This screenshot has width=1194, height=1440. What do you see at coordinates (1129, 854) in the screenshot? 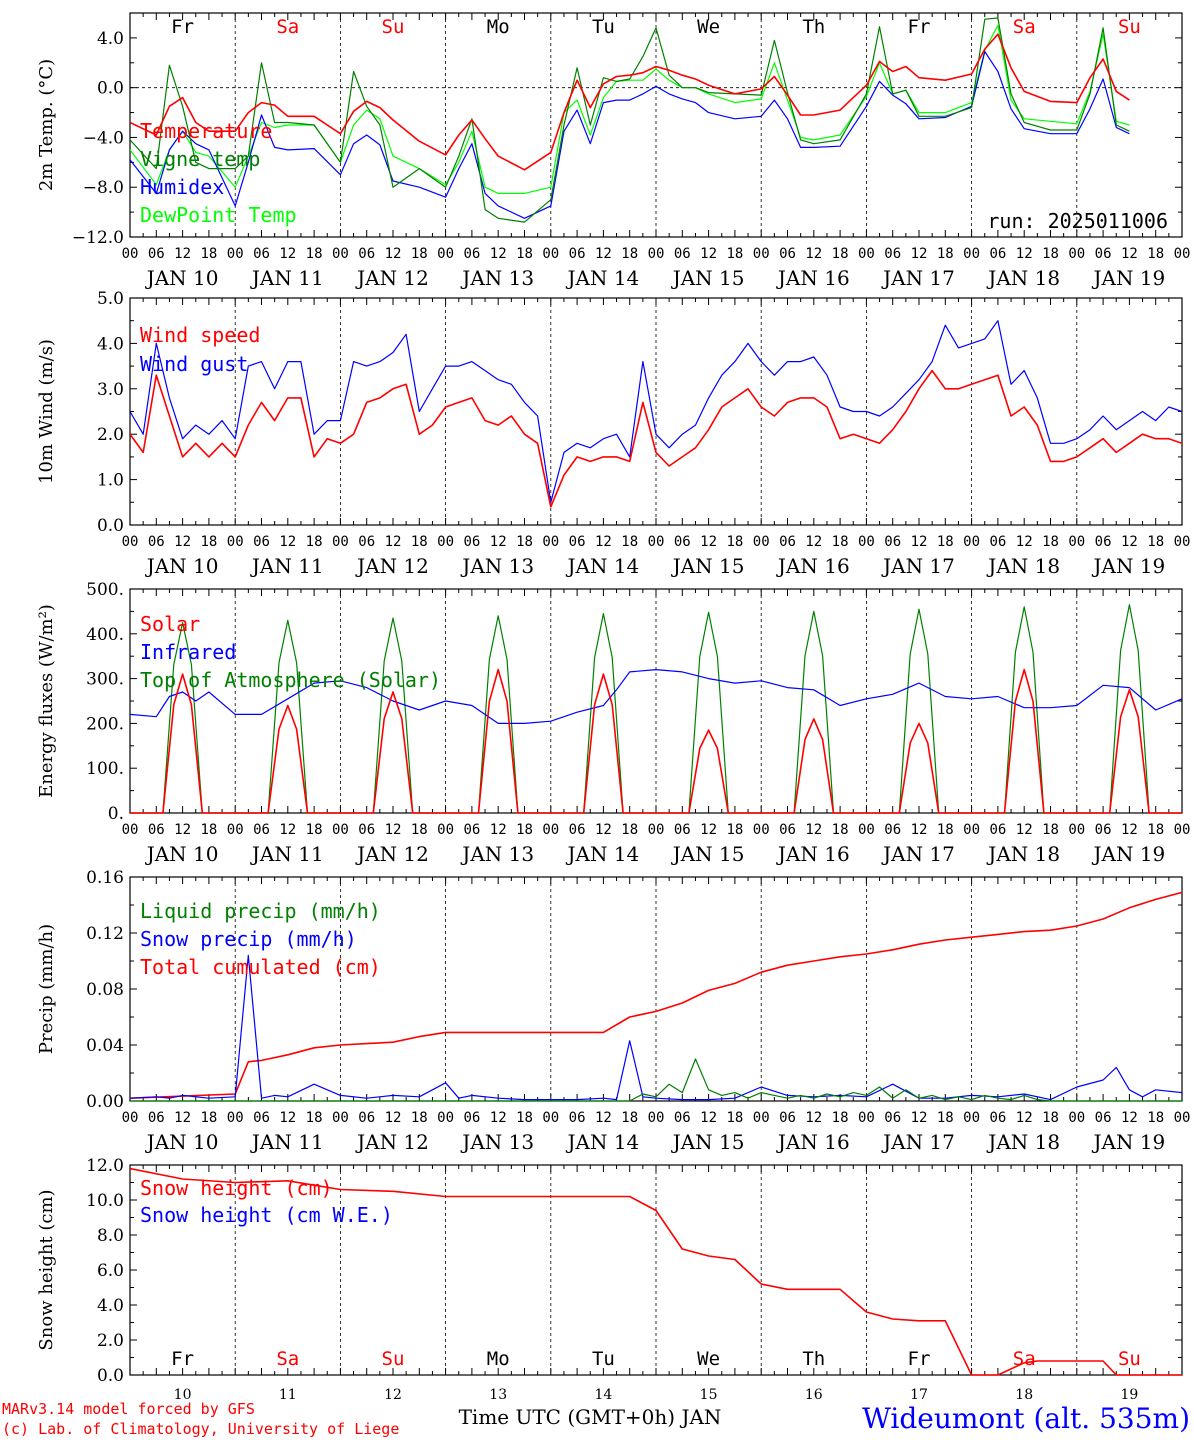
I see `date-label: JAN 19` at bounding box center [1129, 854].